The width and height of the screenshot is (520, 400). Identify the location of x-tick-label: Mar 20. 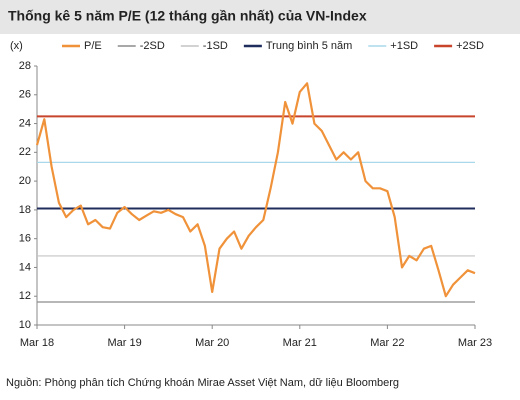
(212, 343).